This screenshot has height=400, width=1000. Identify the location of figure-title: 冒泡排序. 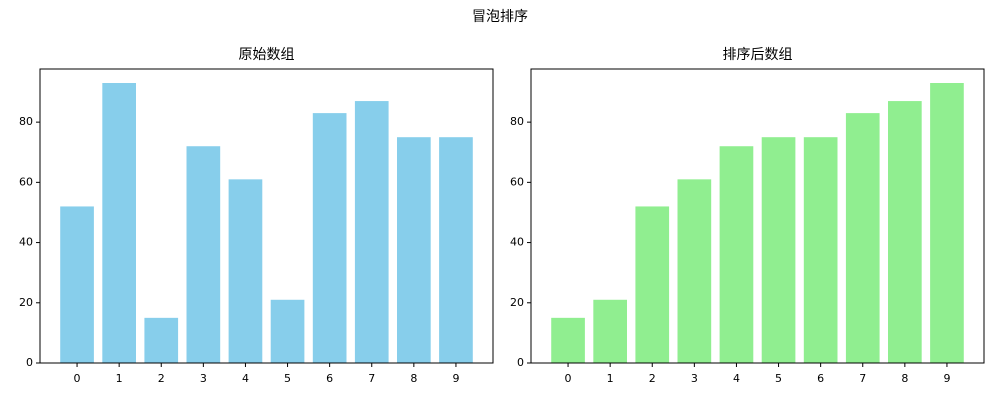
(500, 17).